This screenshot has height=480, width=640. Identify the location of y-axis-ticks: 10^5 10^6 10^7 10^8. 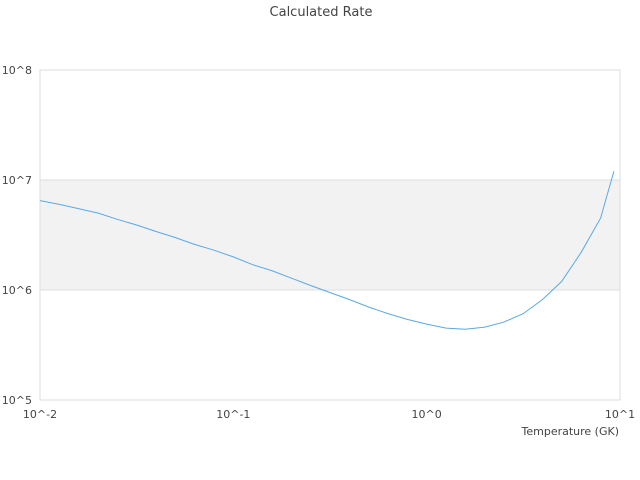
(17, 235).